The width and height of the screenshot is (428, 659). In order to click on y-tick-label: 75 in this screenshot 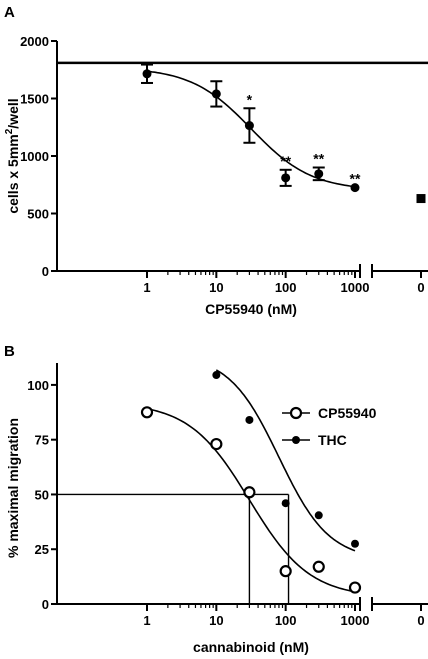, I will do `click(42, 440)`.